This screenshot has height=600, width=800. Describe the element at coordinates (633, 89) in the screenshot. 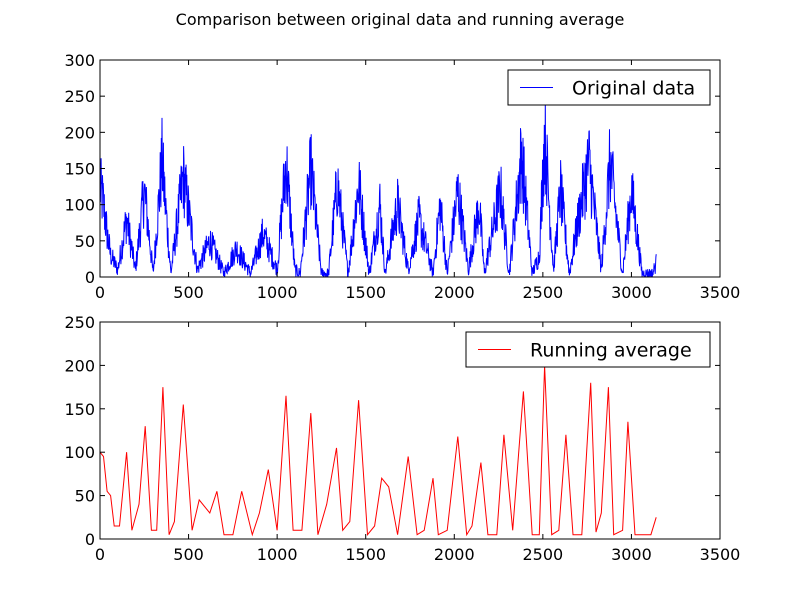

I see `legend-label: Original data` at that location.